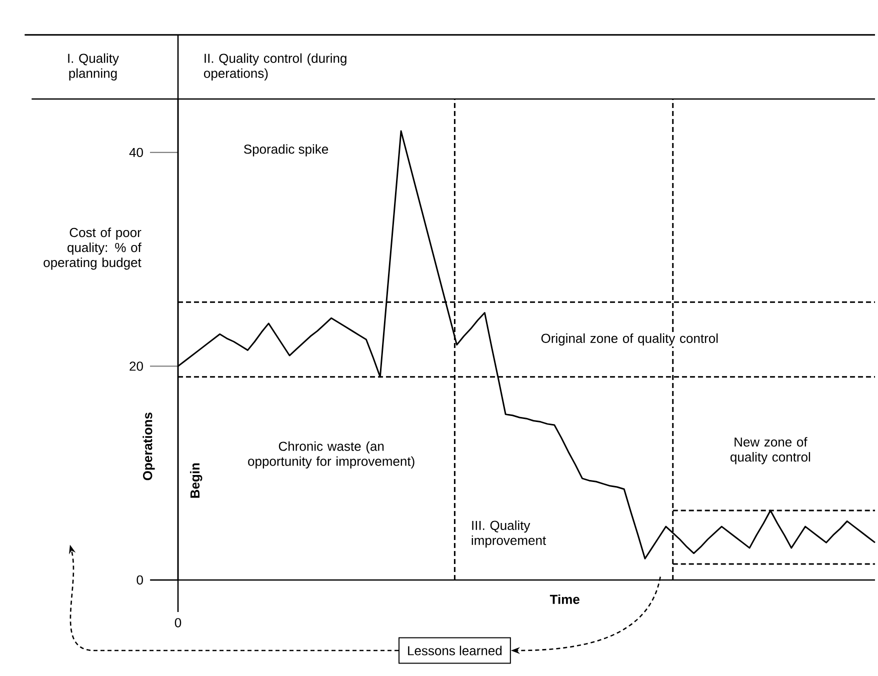 The image size is (878, 676). Describe the element at coordinates (93, 66) in the screenshot. I see `text: I. Quality planning` at that location.